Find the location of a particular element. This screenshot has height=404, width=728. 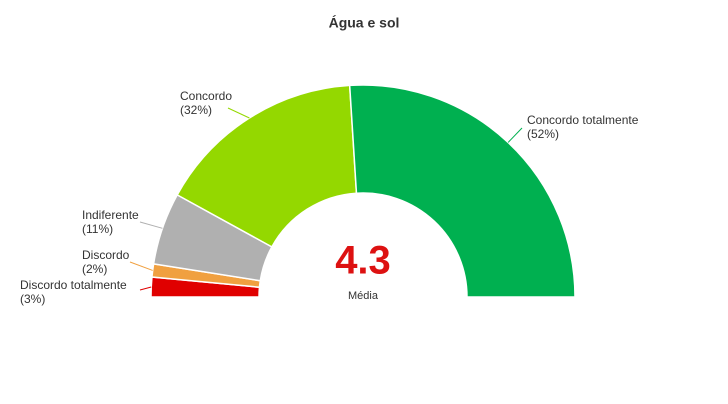

slice-label: Concordo is located at coordinates (206, 96).